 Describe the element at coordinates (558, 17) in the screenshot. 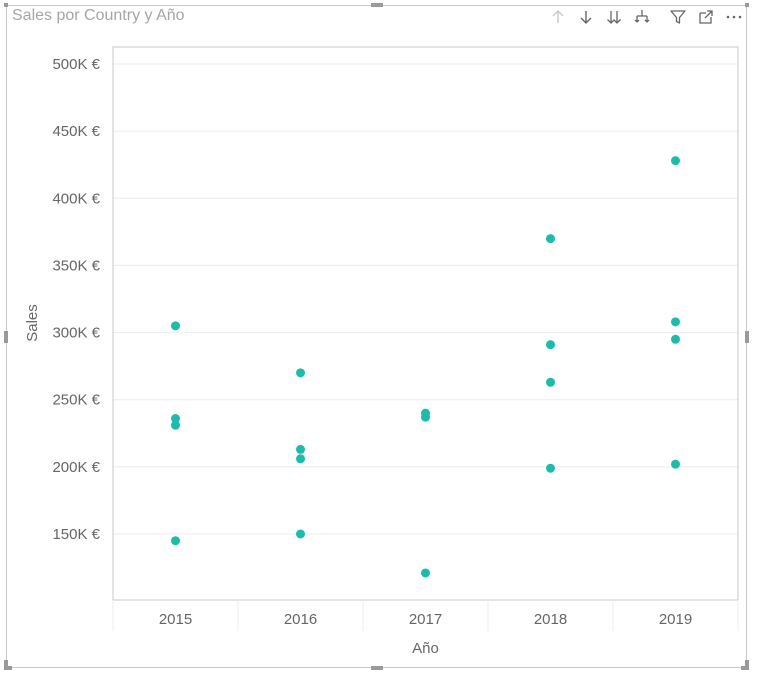

I see `drill-up-icon` at that location.